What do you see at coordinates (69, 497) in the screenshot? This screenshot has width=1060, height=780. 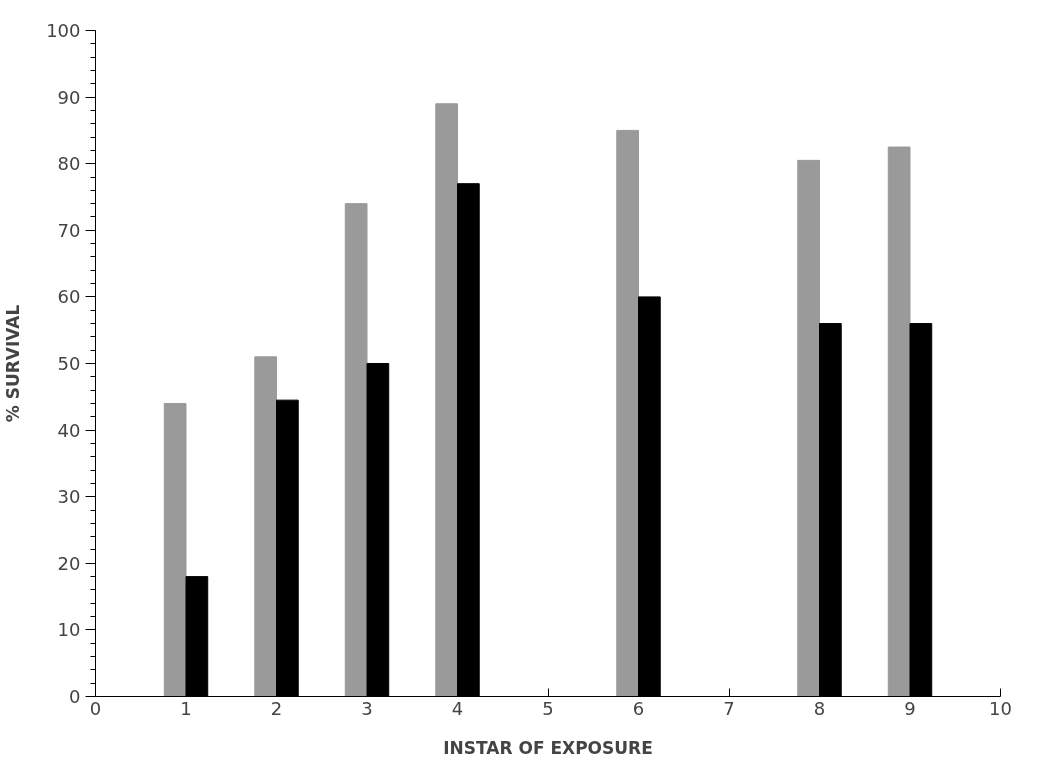 I see `y-tick-label: 30` at bounding box center [69, 497].